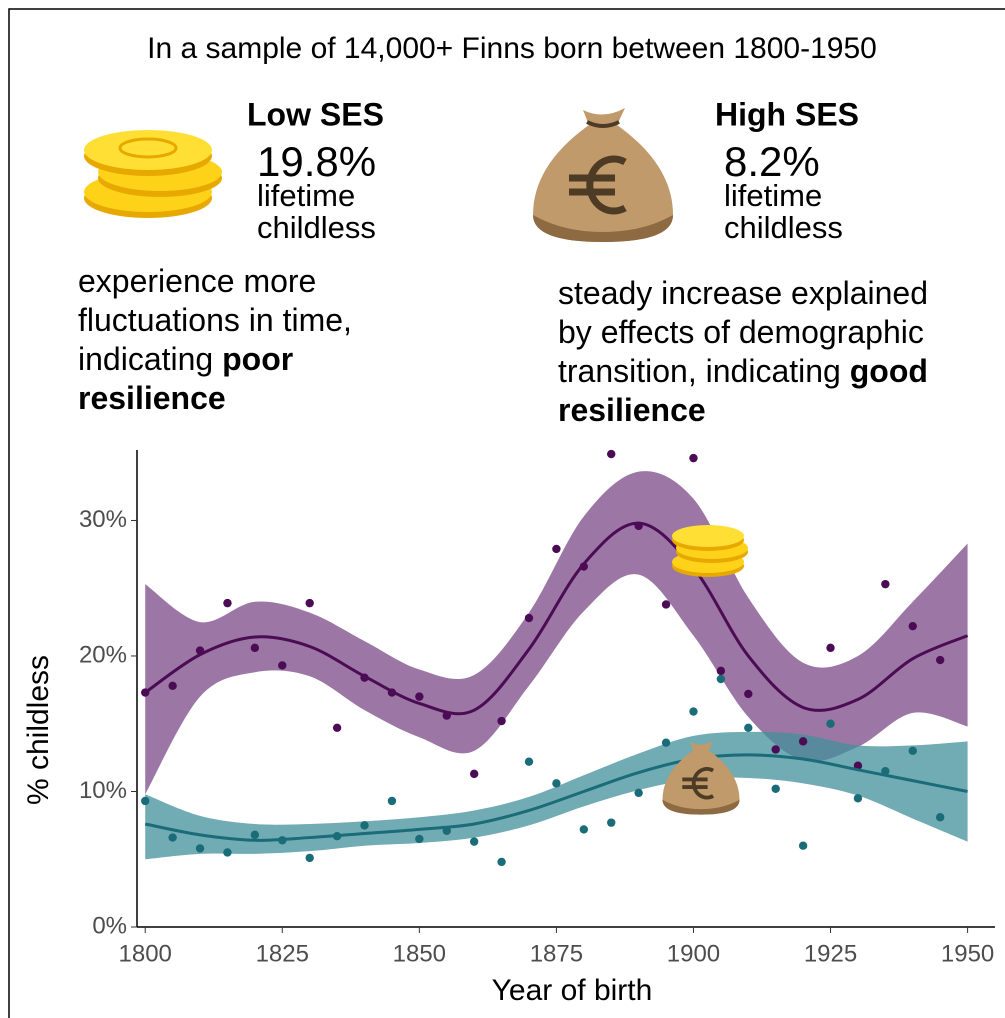 The width and height of the screenshot is (1005, 1018). Describe the element at coordinates (282, 953) in the screenshot. I see `x-tick-label: 1825` at that location.